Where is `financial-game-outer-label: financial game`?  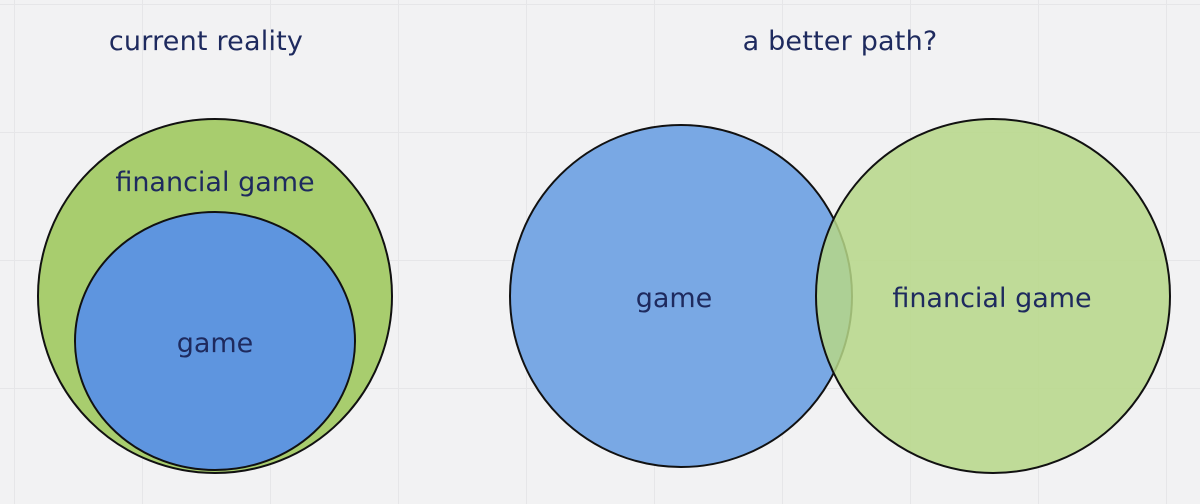 financial-game-outer-label: financial game is located at coordinates (214, 182).